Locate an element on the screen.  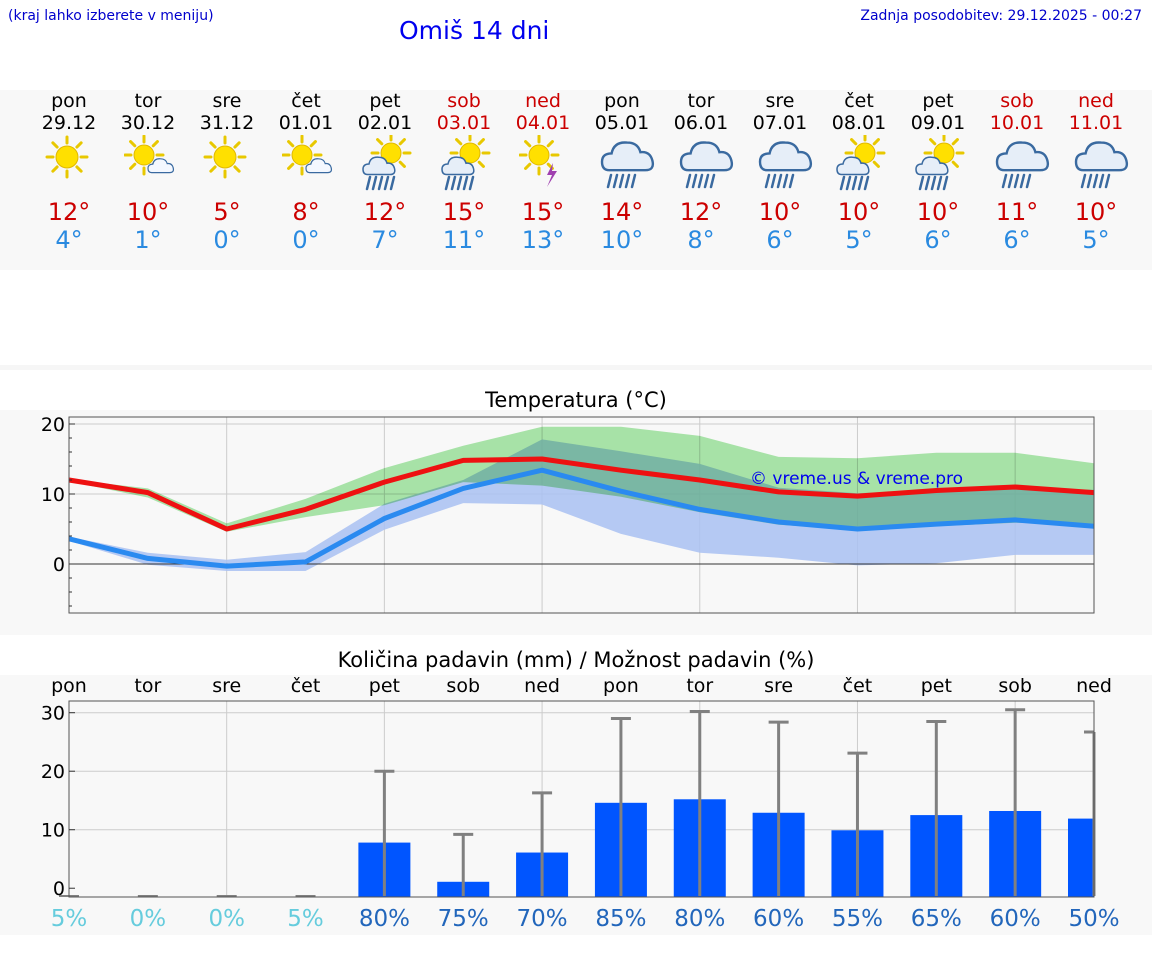
precip-day-label: sre is located at coordinates (778, 686).